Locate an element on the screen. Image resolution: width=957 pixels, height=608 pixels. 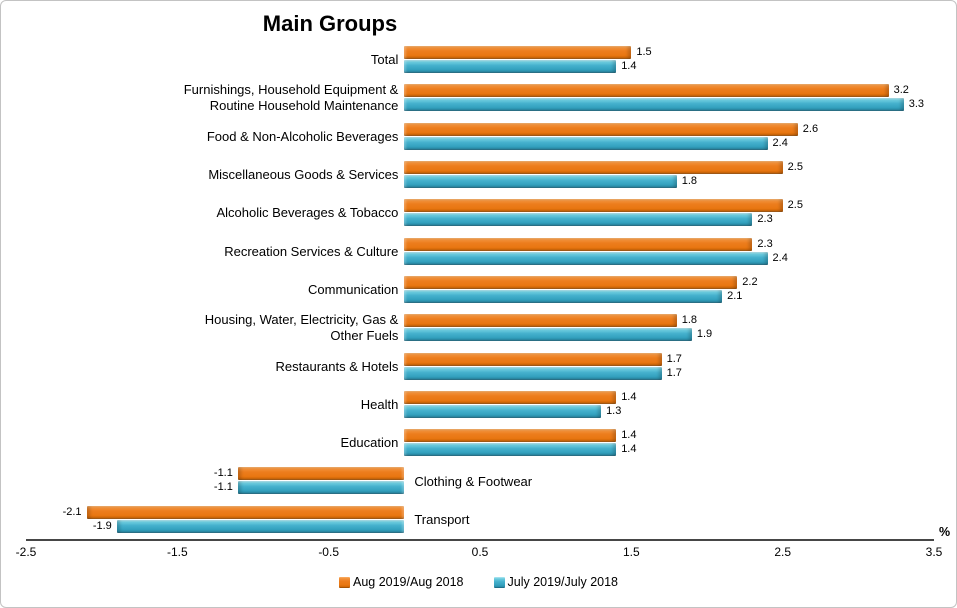
legend: Aug 2019/Aug 2018 July 2019/July 2018 is located at coordinates (478, 582).